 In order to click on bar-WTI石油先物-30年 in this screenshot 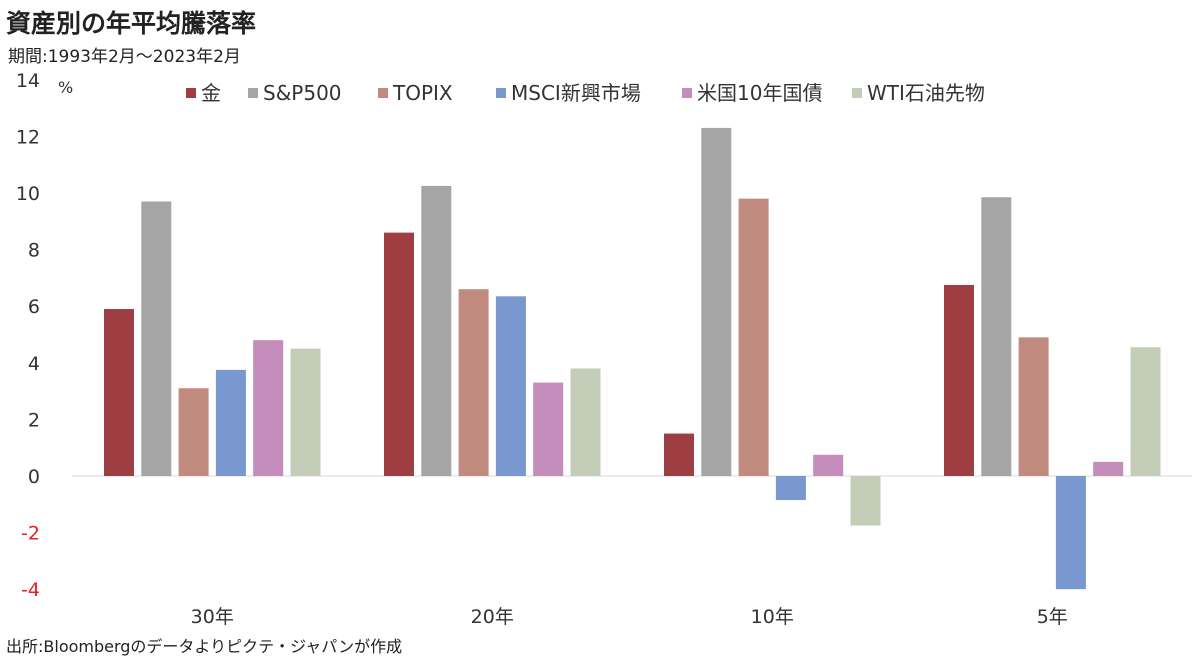, I will do `click(305, 412)`.